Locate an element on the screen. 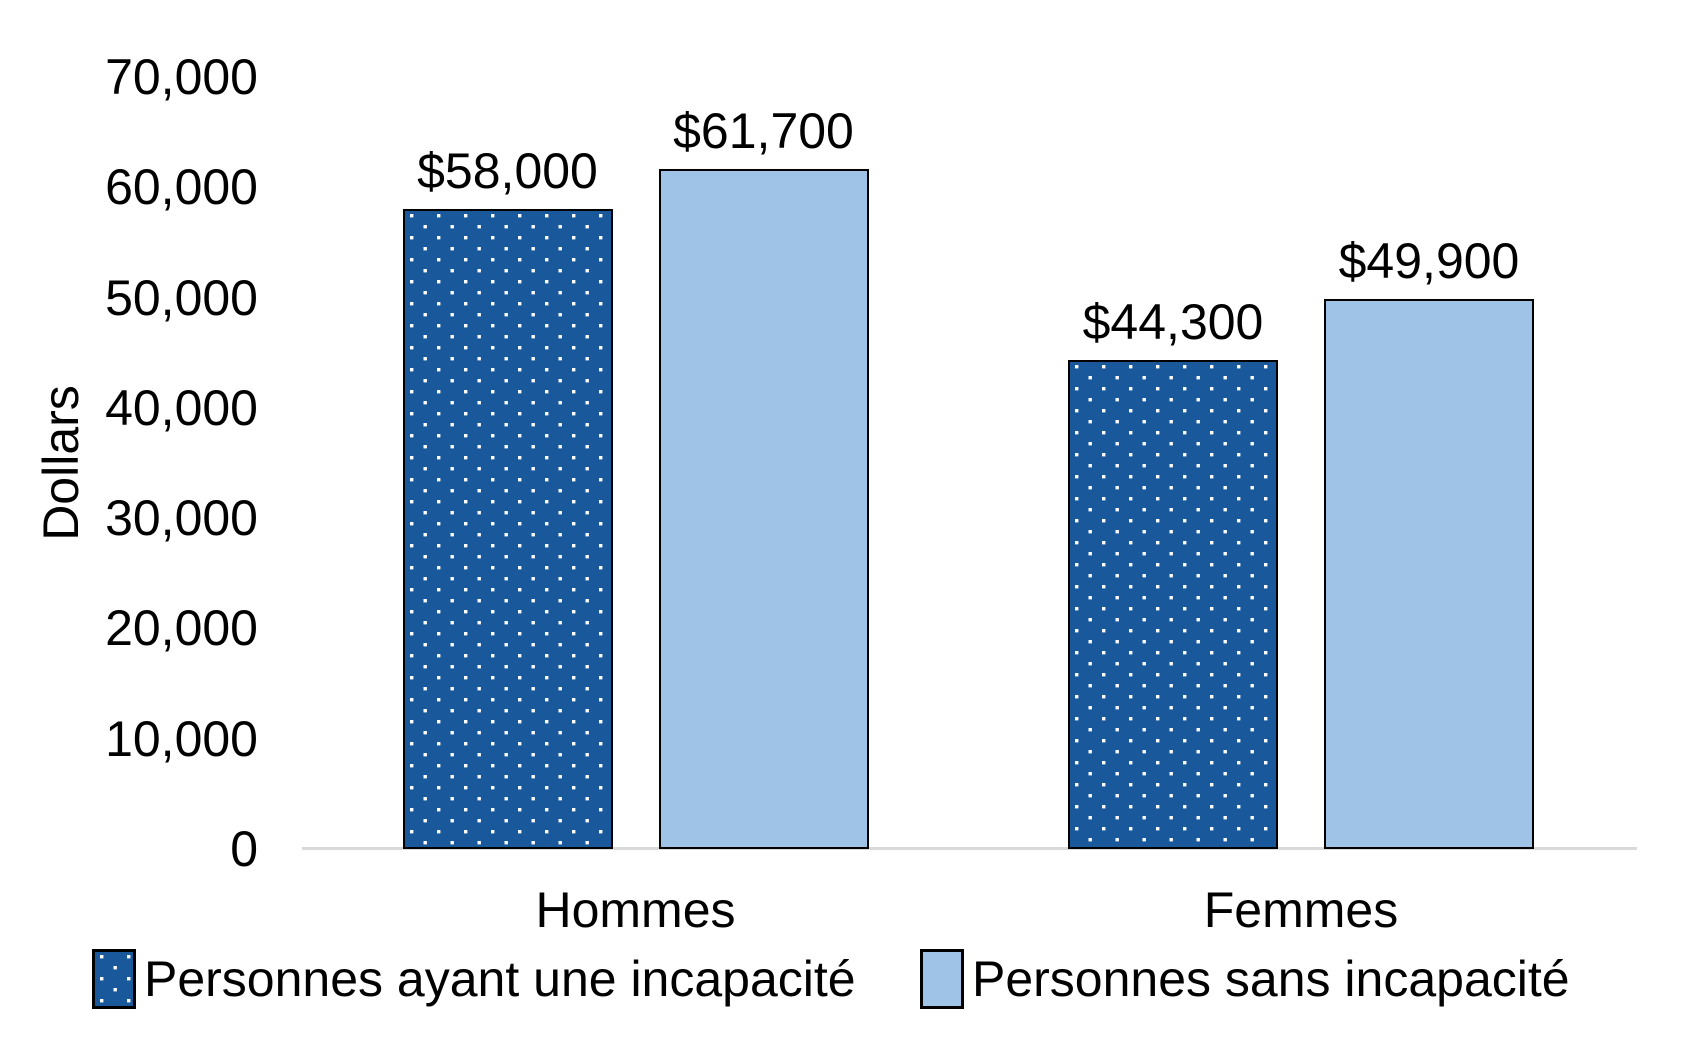  legend-item: Personnes sans incapacité is located at coordinates (1245, 979).